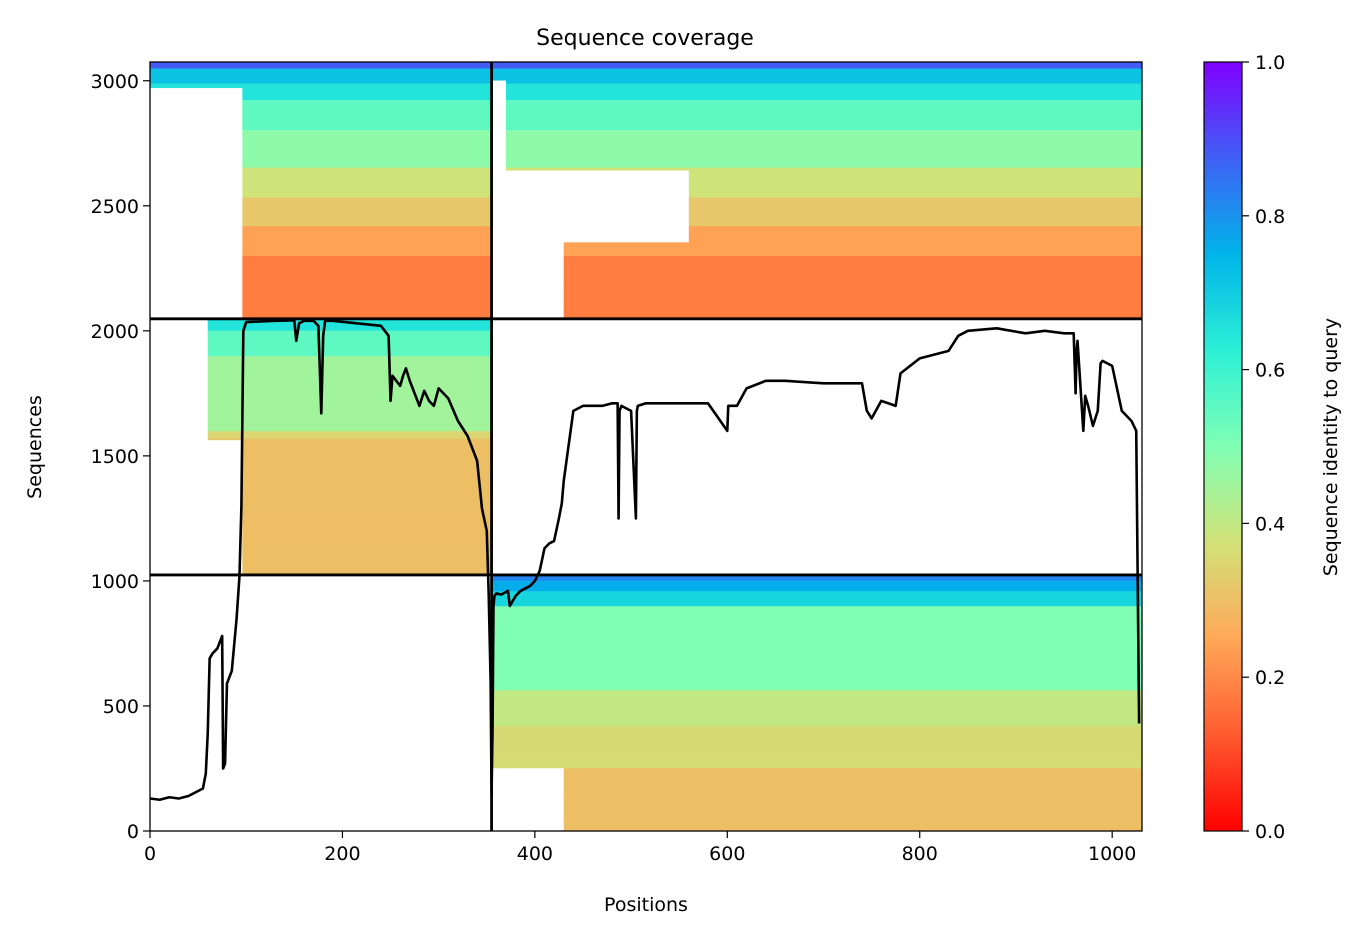  I want to click on x-tick-label: 400, so click(535, 854).